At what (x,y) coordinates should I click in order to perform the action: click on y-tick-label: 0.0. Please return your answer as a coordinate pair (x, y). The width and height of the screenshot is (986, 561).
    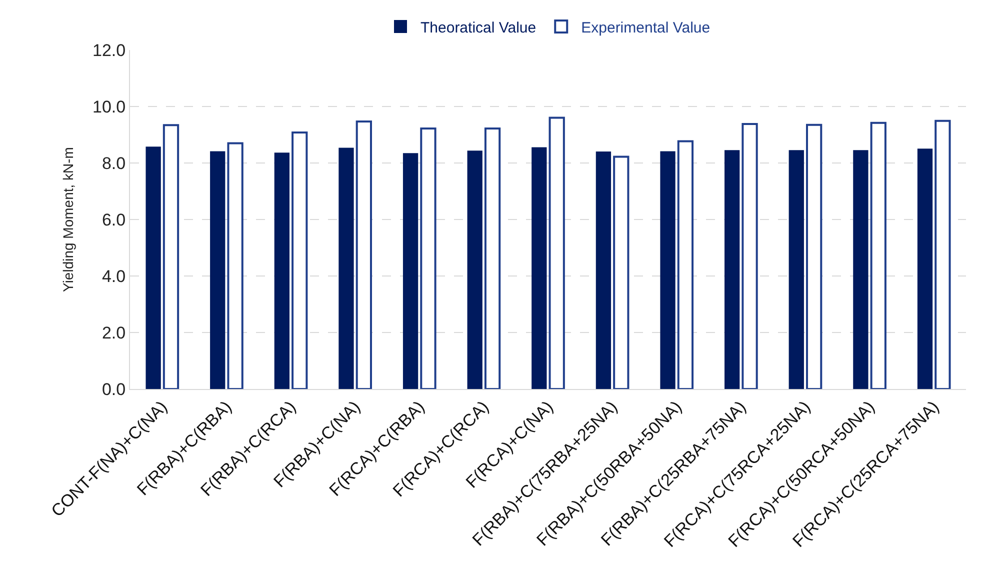
    Looking at the image, I should click on (114, 389).